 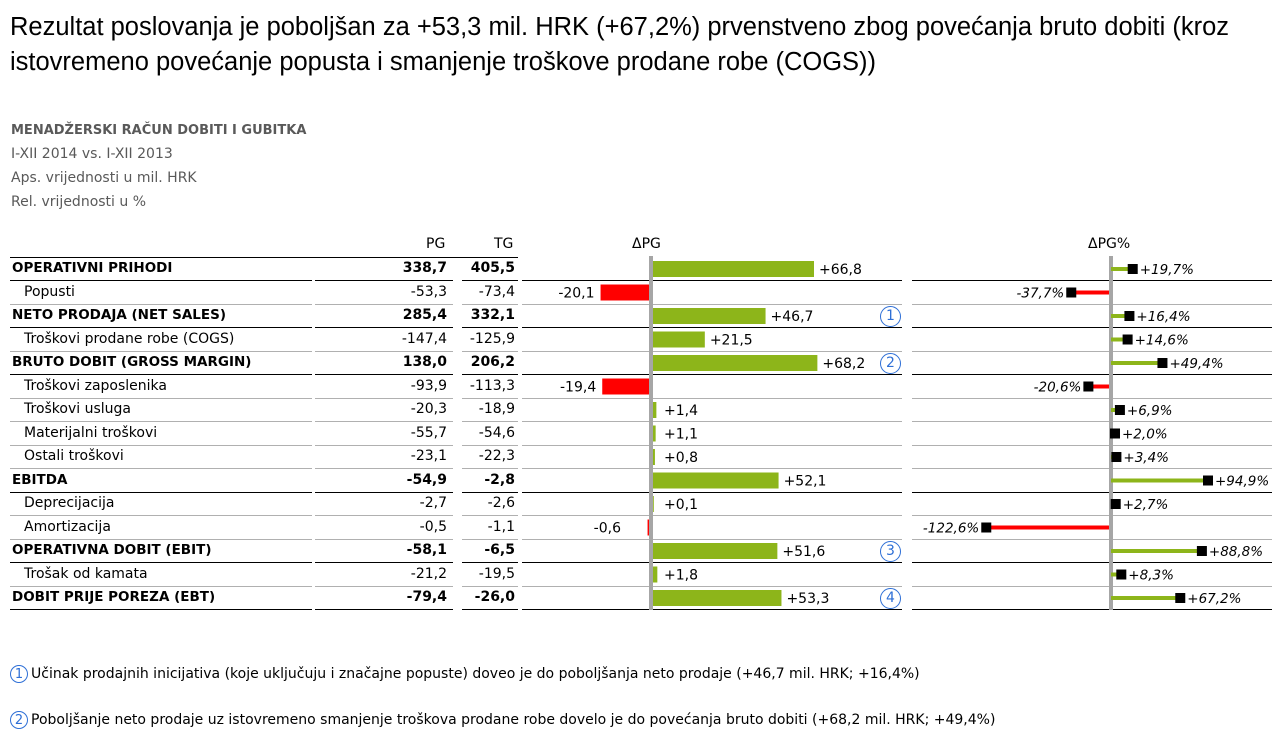 What do you see at coordinates (651, 433) in the screenshot?
I see `delta-axis` at bounding box center [651, 433].